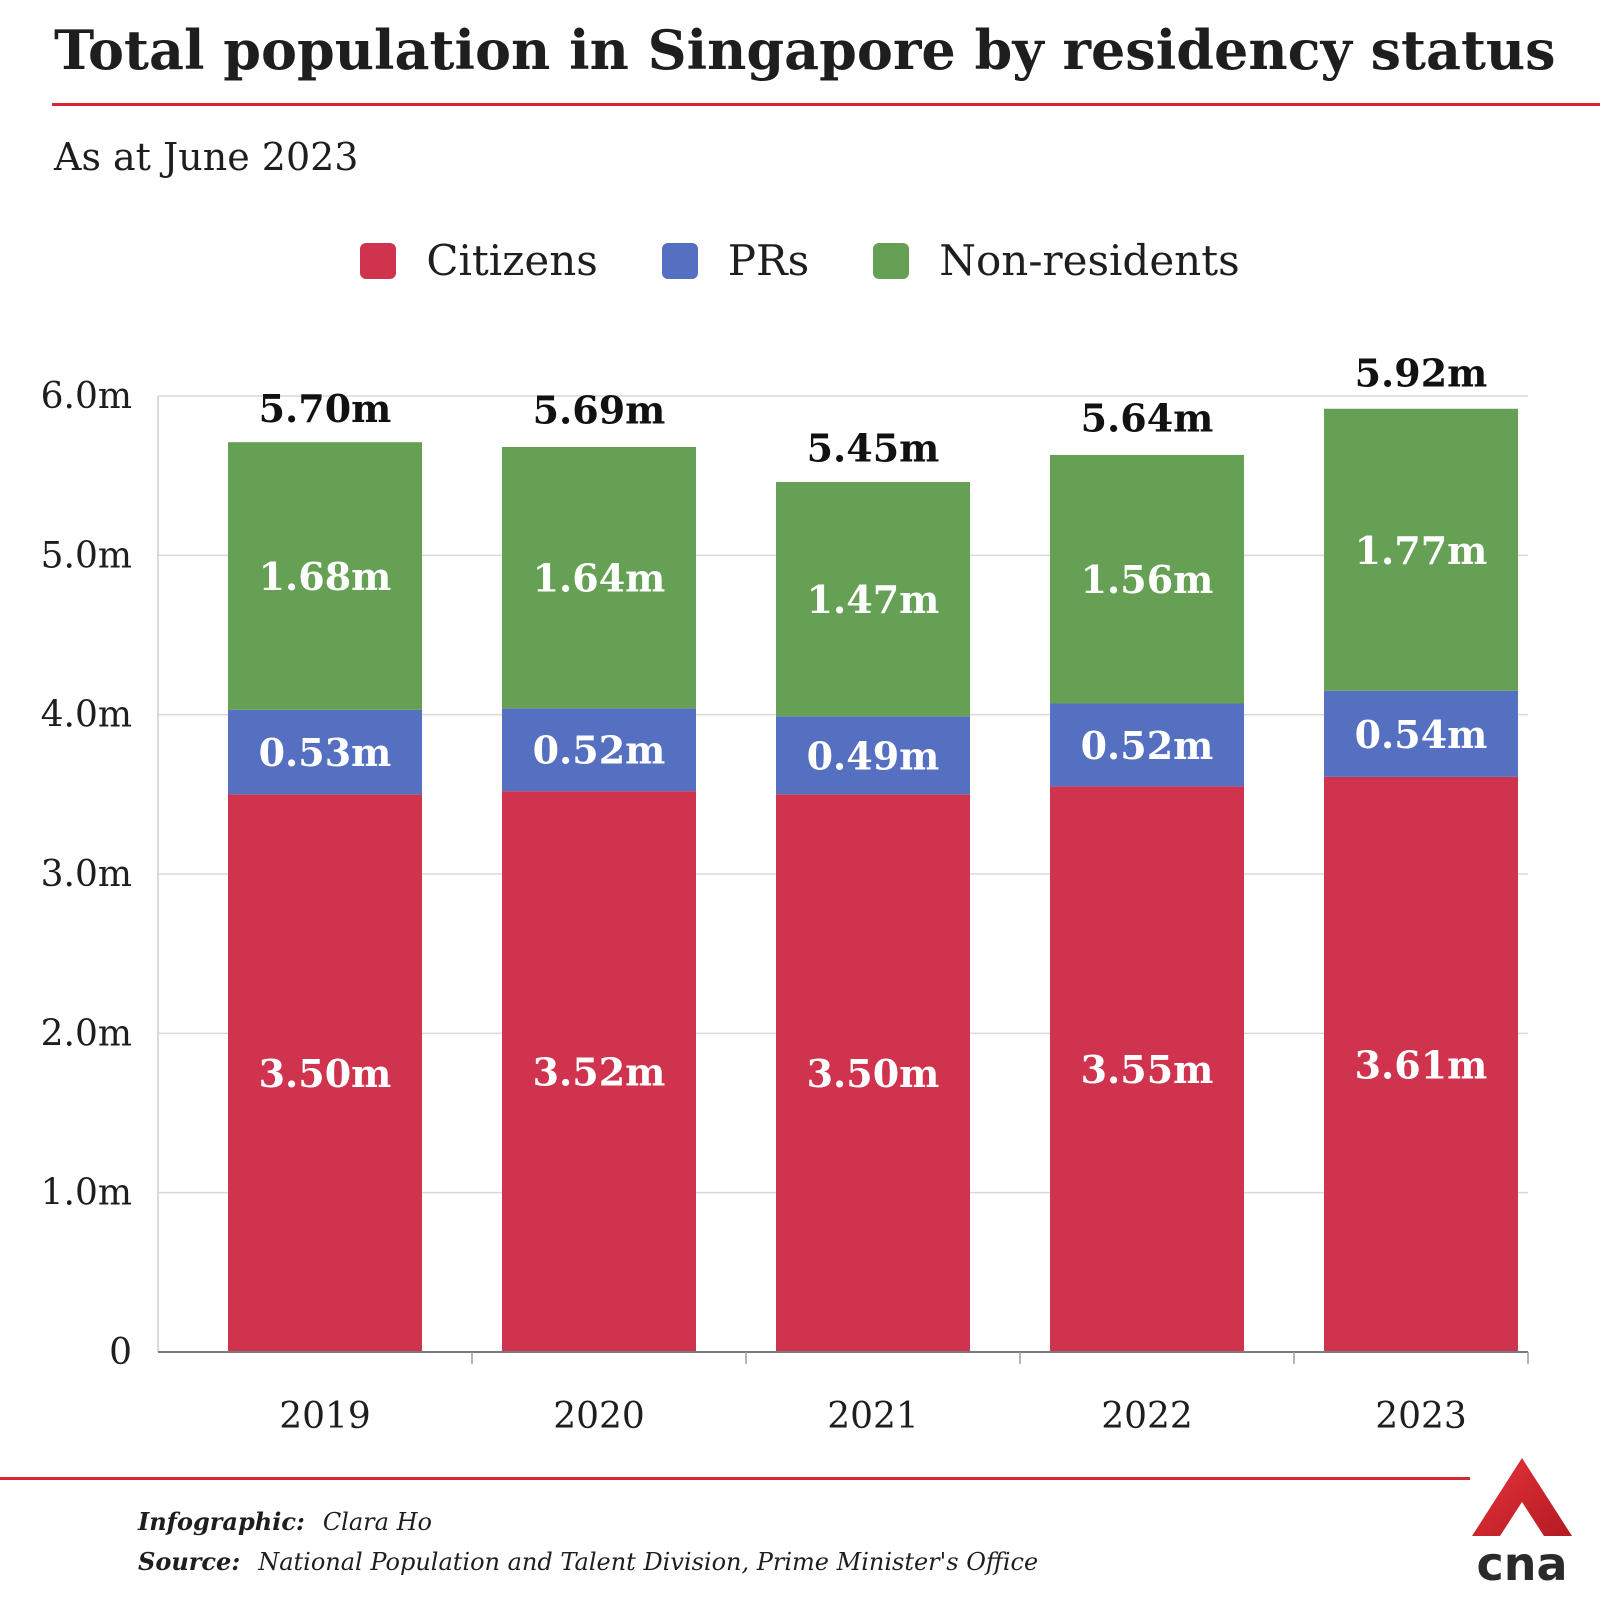  I want to click on total-label: 5.69m, so click(599, 409).